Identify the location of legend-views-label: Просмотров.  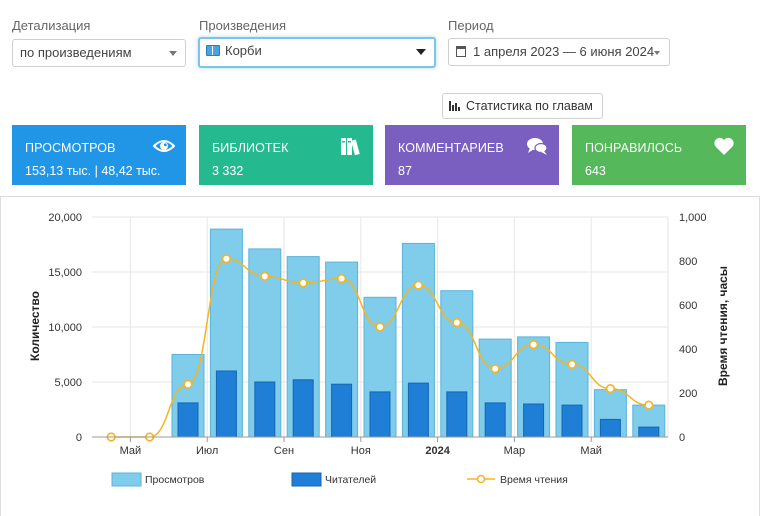
(175, 480).